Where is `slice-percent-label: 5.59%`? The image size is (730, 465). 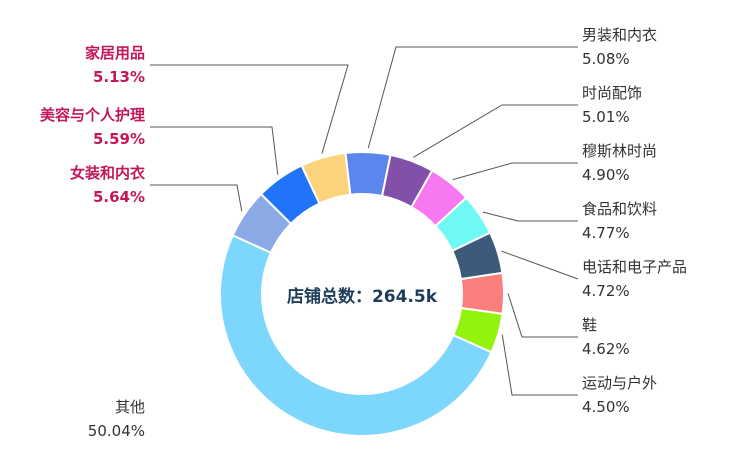
slice-percent-label: 5.59% is located at coordinates (119, 139).